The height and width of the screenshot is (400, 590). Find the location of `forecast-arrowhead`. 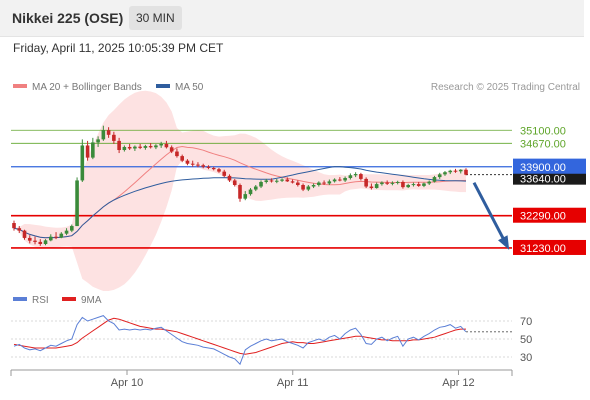

forecast-arrowhead is located at coordinates (504, 242).